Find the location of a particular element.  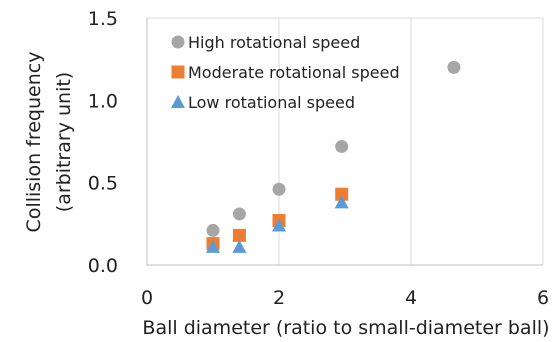

x-tick-label-3: 6 is located at coordinates (543, 298).